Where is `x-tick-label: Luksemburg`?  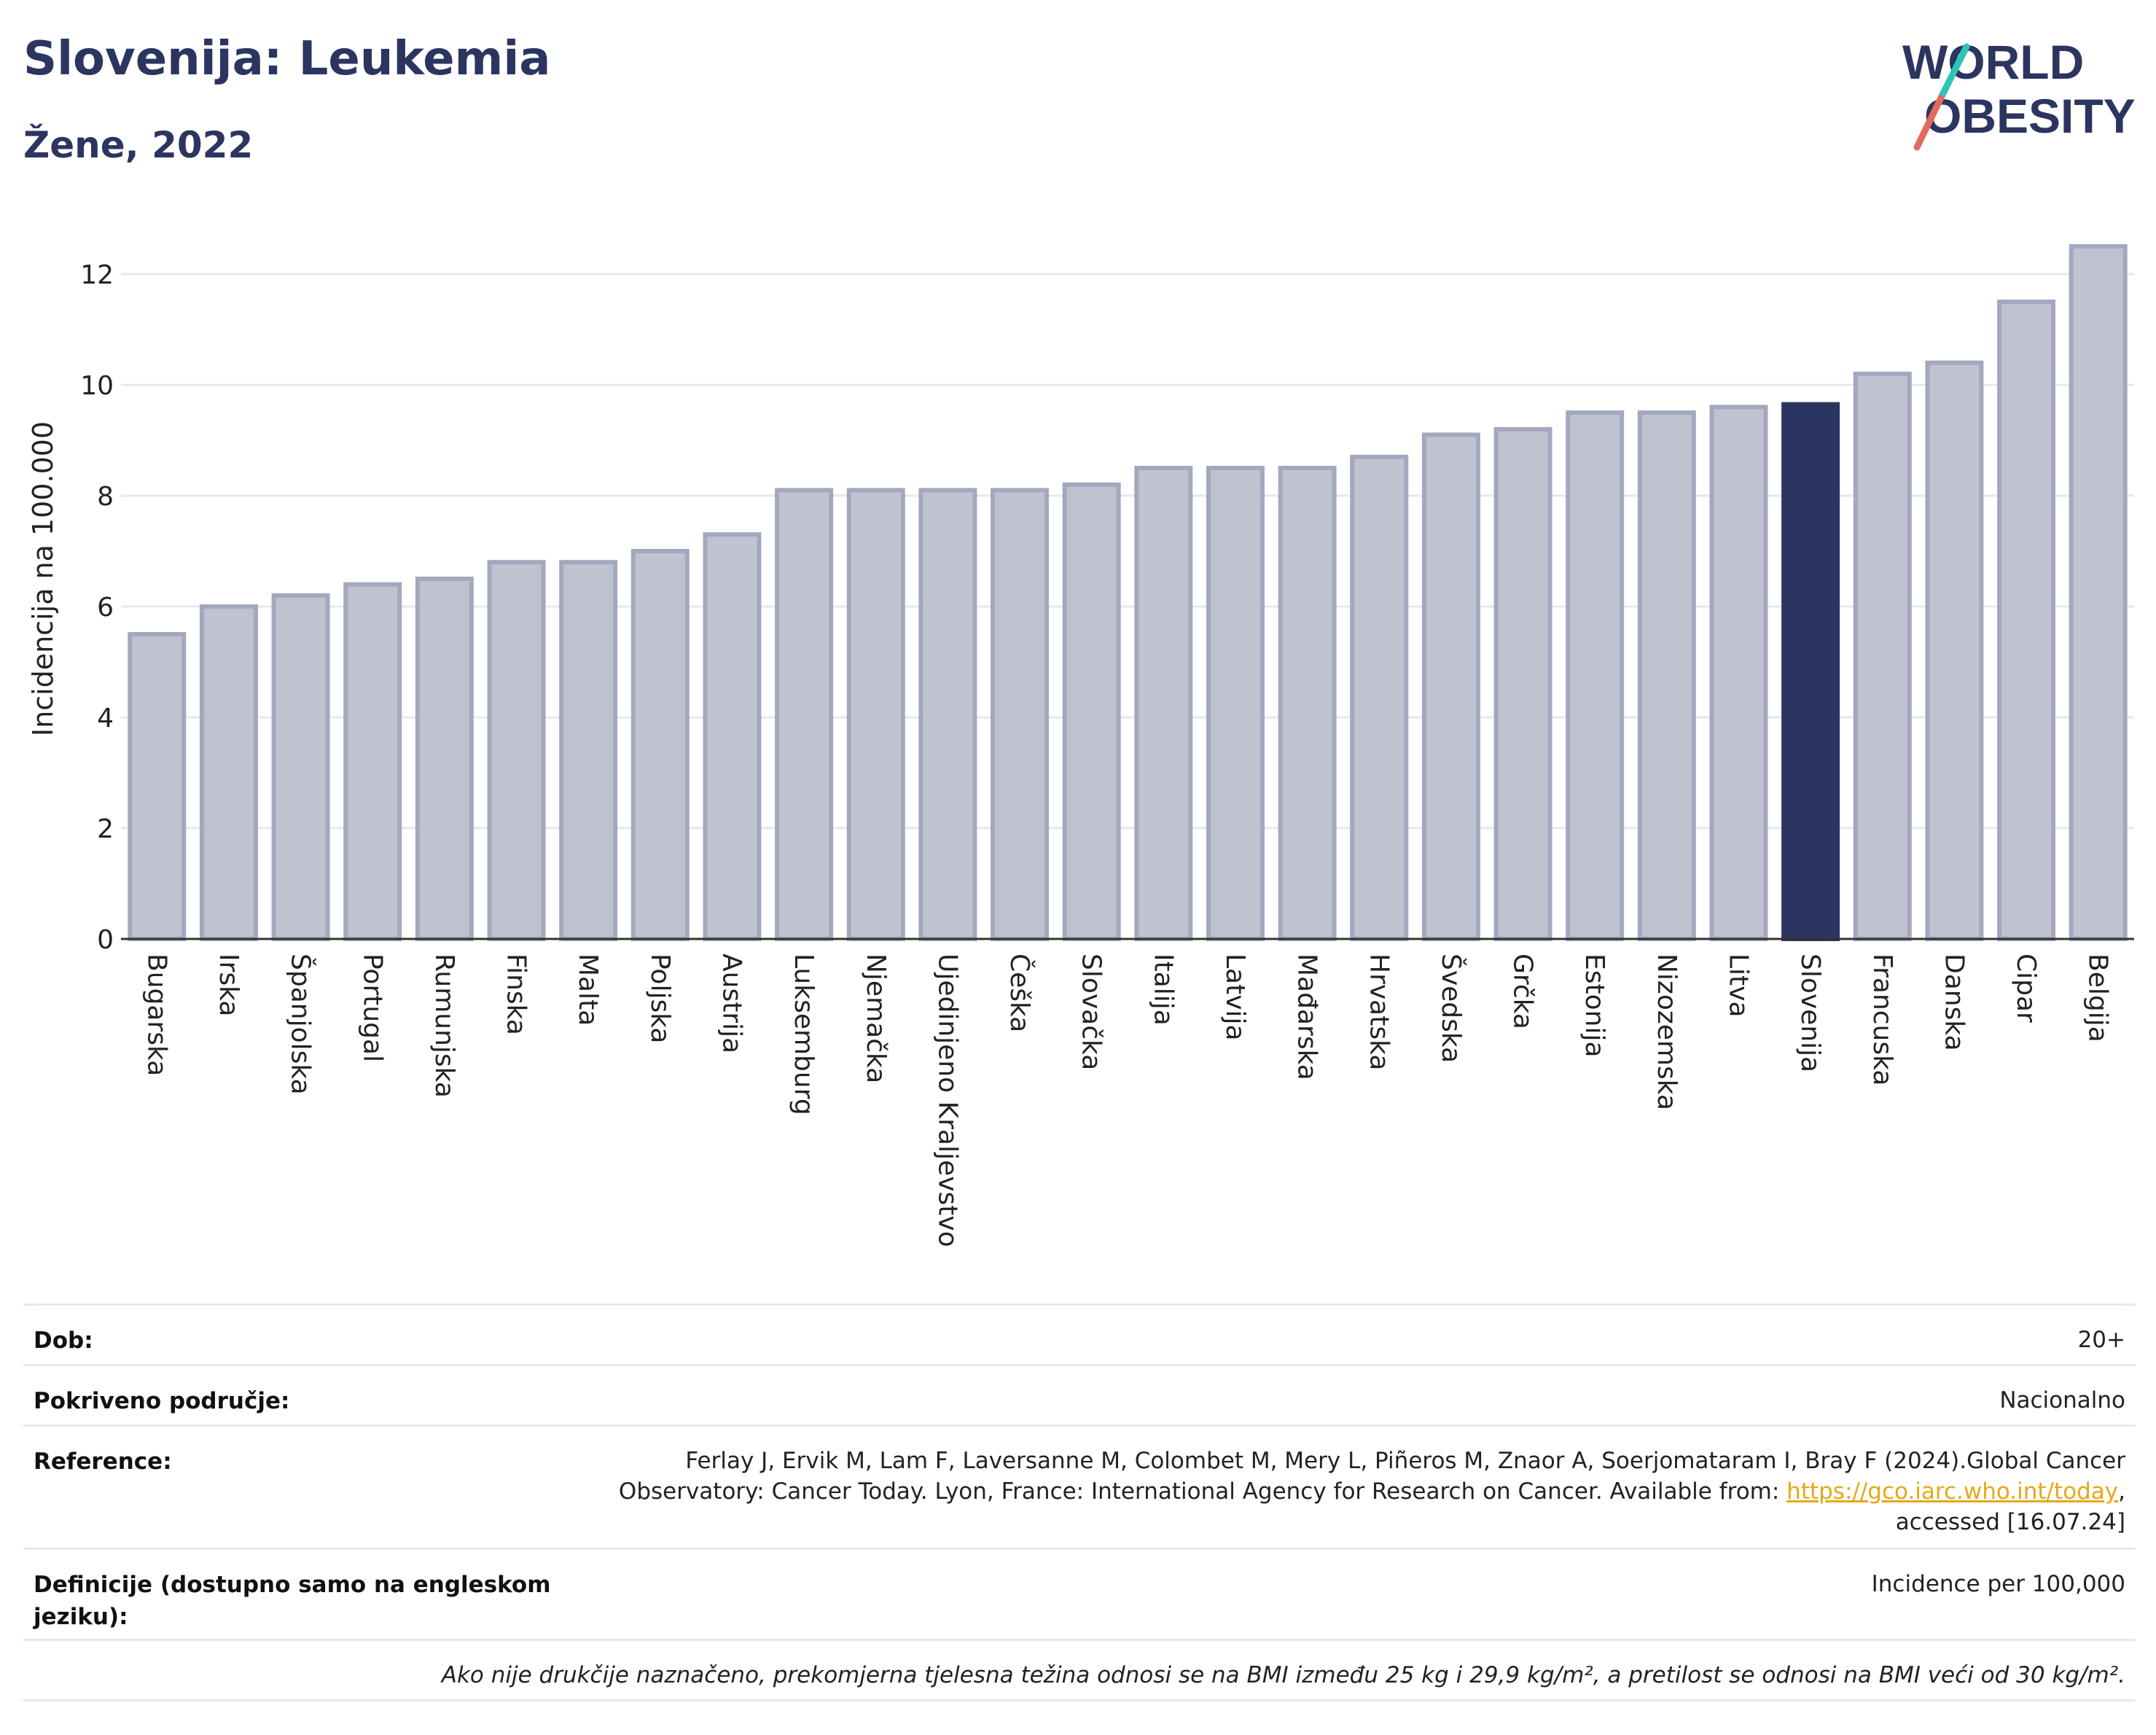
x-tick-label: Luksemburg is located at coordinates (804, 1034).